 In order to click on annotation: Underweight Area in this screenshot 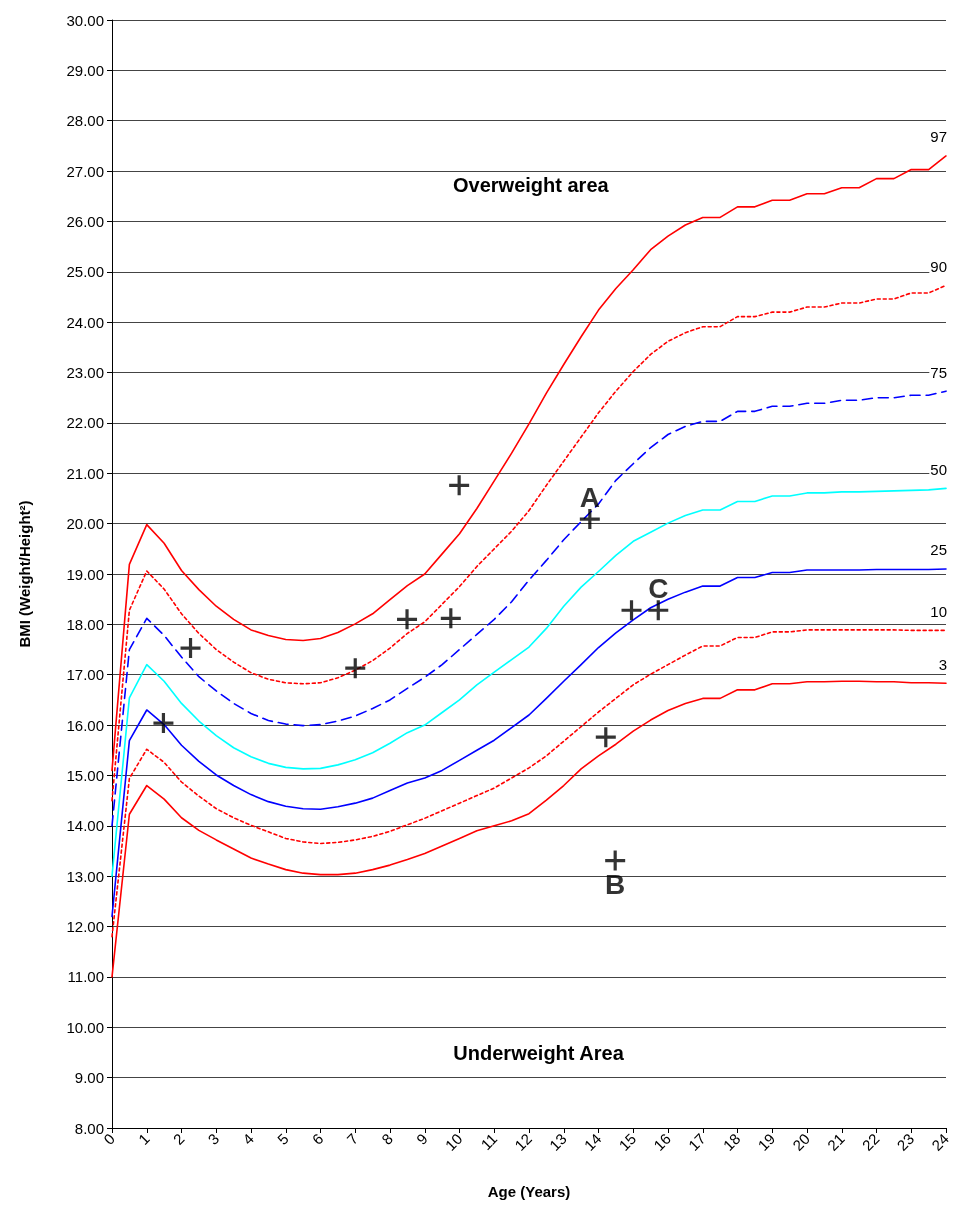, I will do `click(539, 1053)`.